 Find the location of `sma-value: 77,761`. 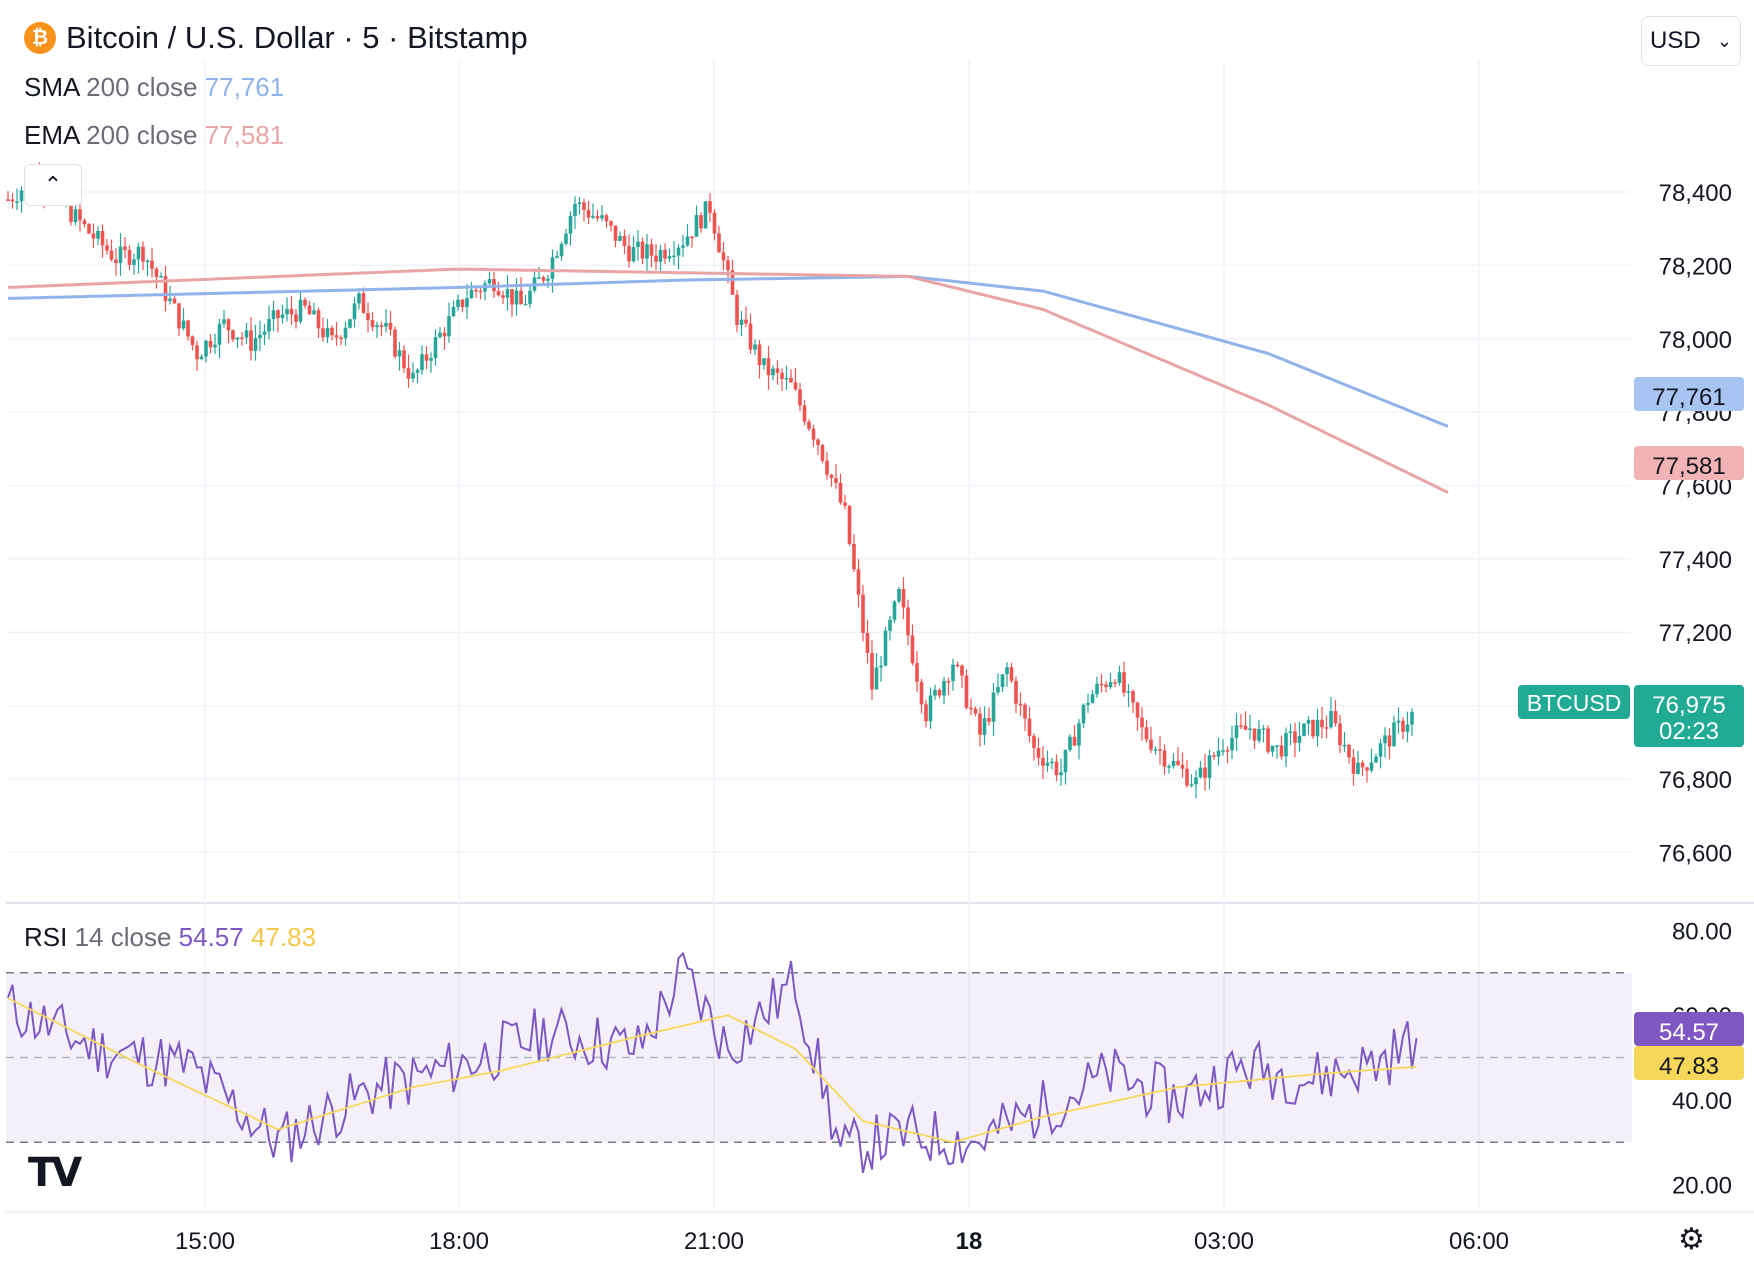

sma-value: 77,761 is located at coordinates (244, 87).